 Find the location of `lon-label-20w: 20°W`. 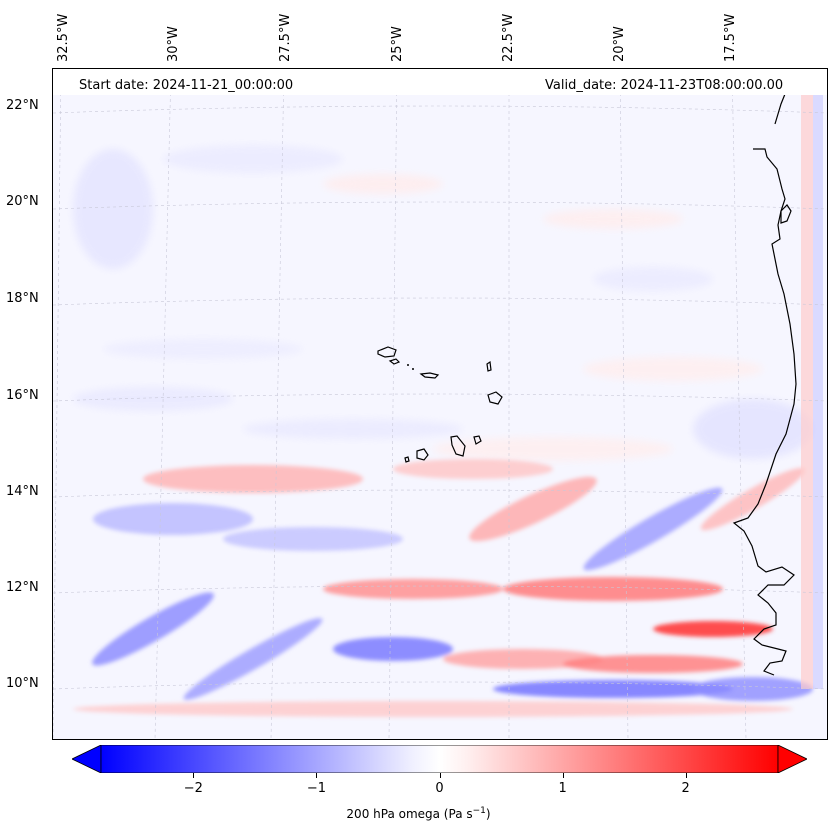

lon-label-20w: 20°W is located at coordinates (619, 44).